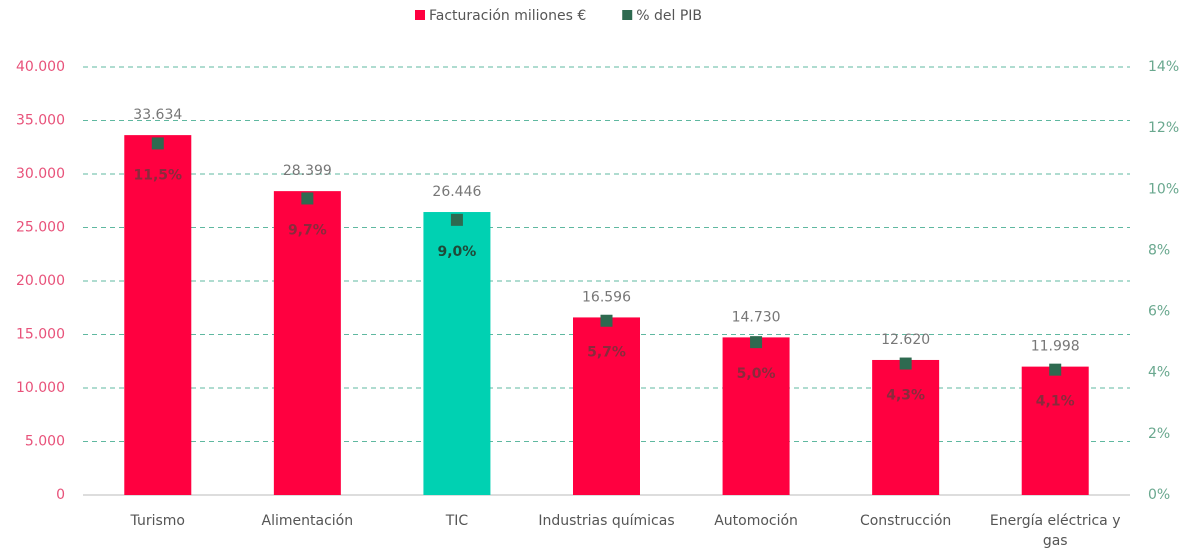 The image size is (1195, 554). What do you see at coordinates (457, 252) in the screenshot?
I see `value-label: 9,0%` at bounding box center [457, 252].